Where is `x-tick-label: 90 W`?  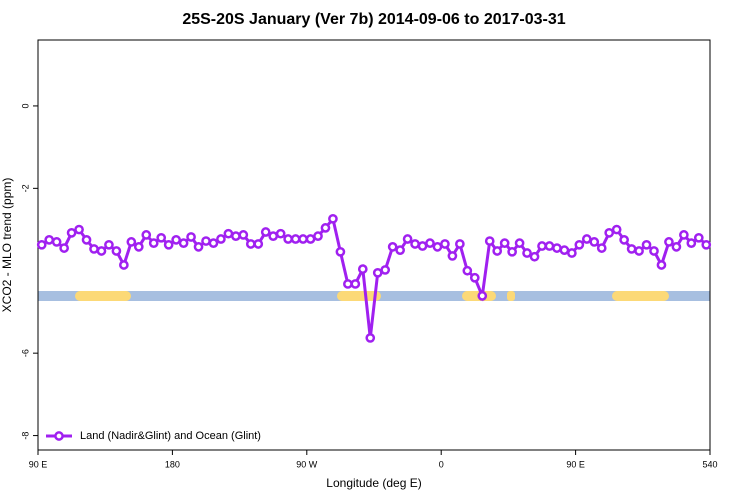
x-tick-label: 90 W is located at coordinates (307, 464).